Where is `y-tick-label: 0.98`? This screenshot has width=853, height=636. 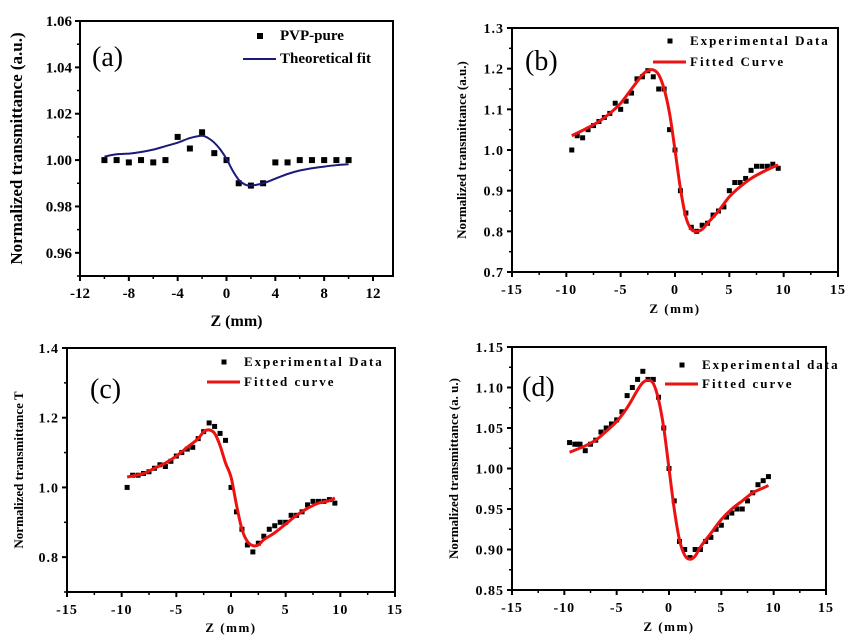
y-tick-label: 0.98 is located at coordinates (59, 207).